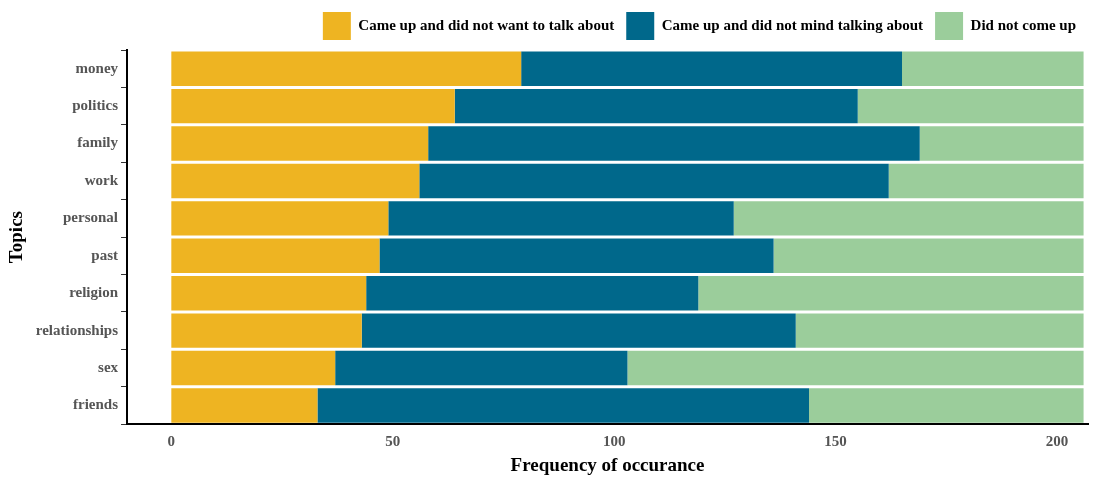 This screenshot has height=483, width=1118. I want to click on y-tick-label: family, so click(98, 142).